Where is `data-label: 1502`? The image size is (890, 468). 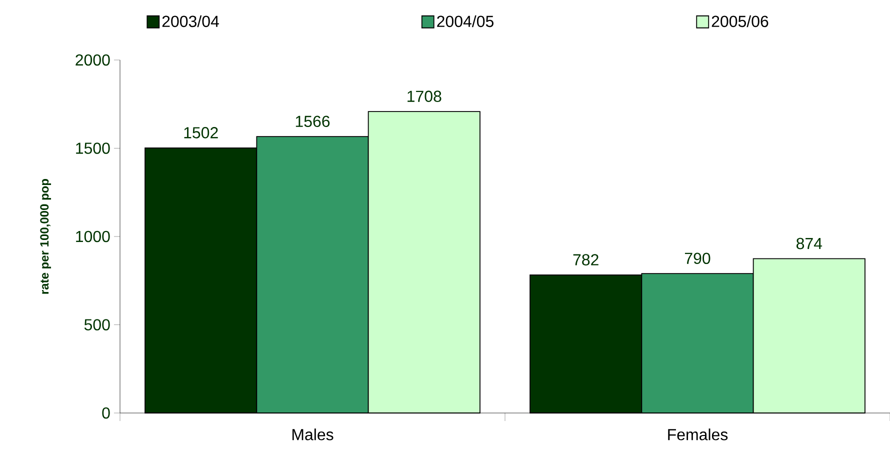
data-label: 1502 is located at coordinates (201, 132).